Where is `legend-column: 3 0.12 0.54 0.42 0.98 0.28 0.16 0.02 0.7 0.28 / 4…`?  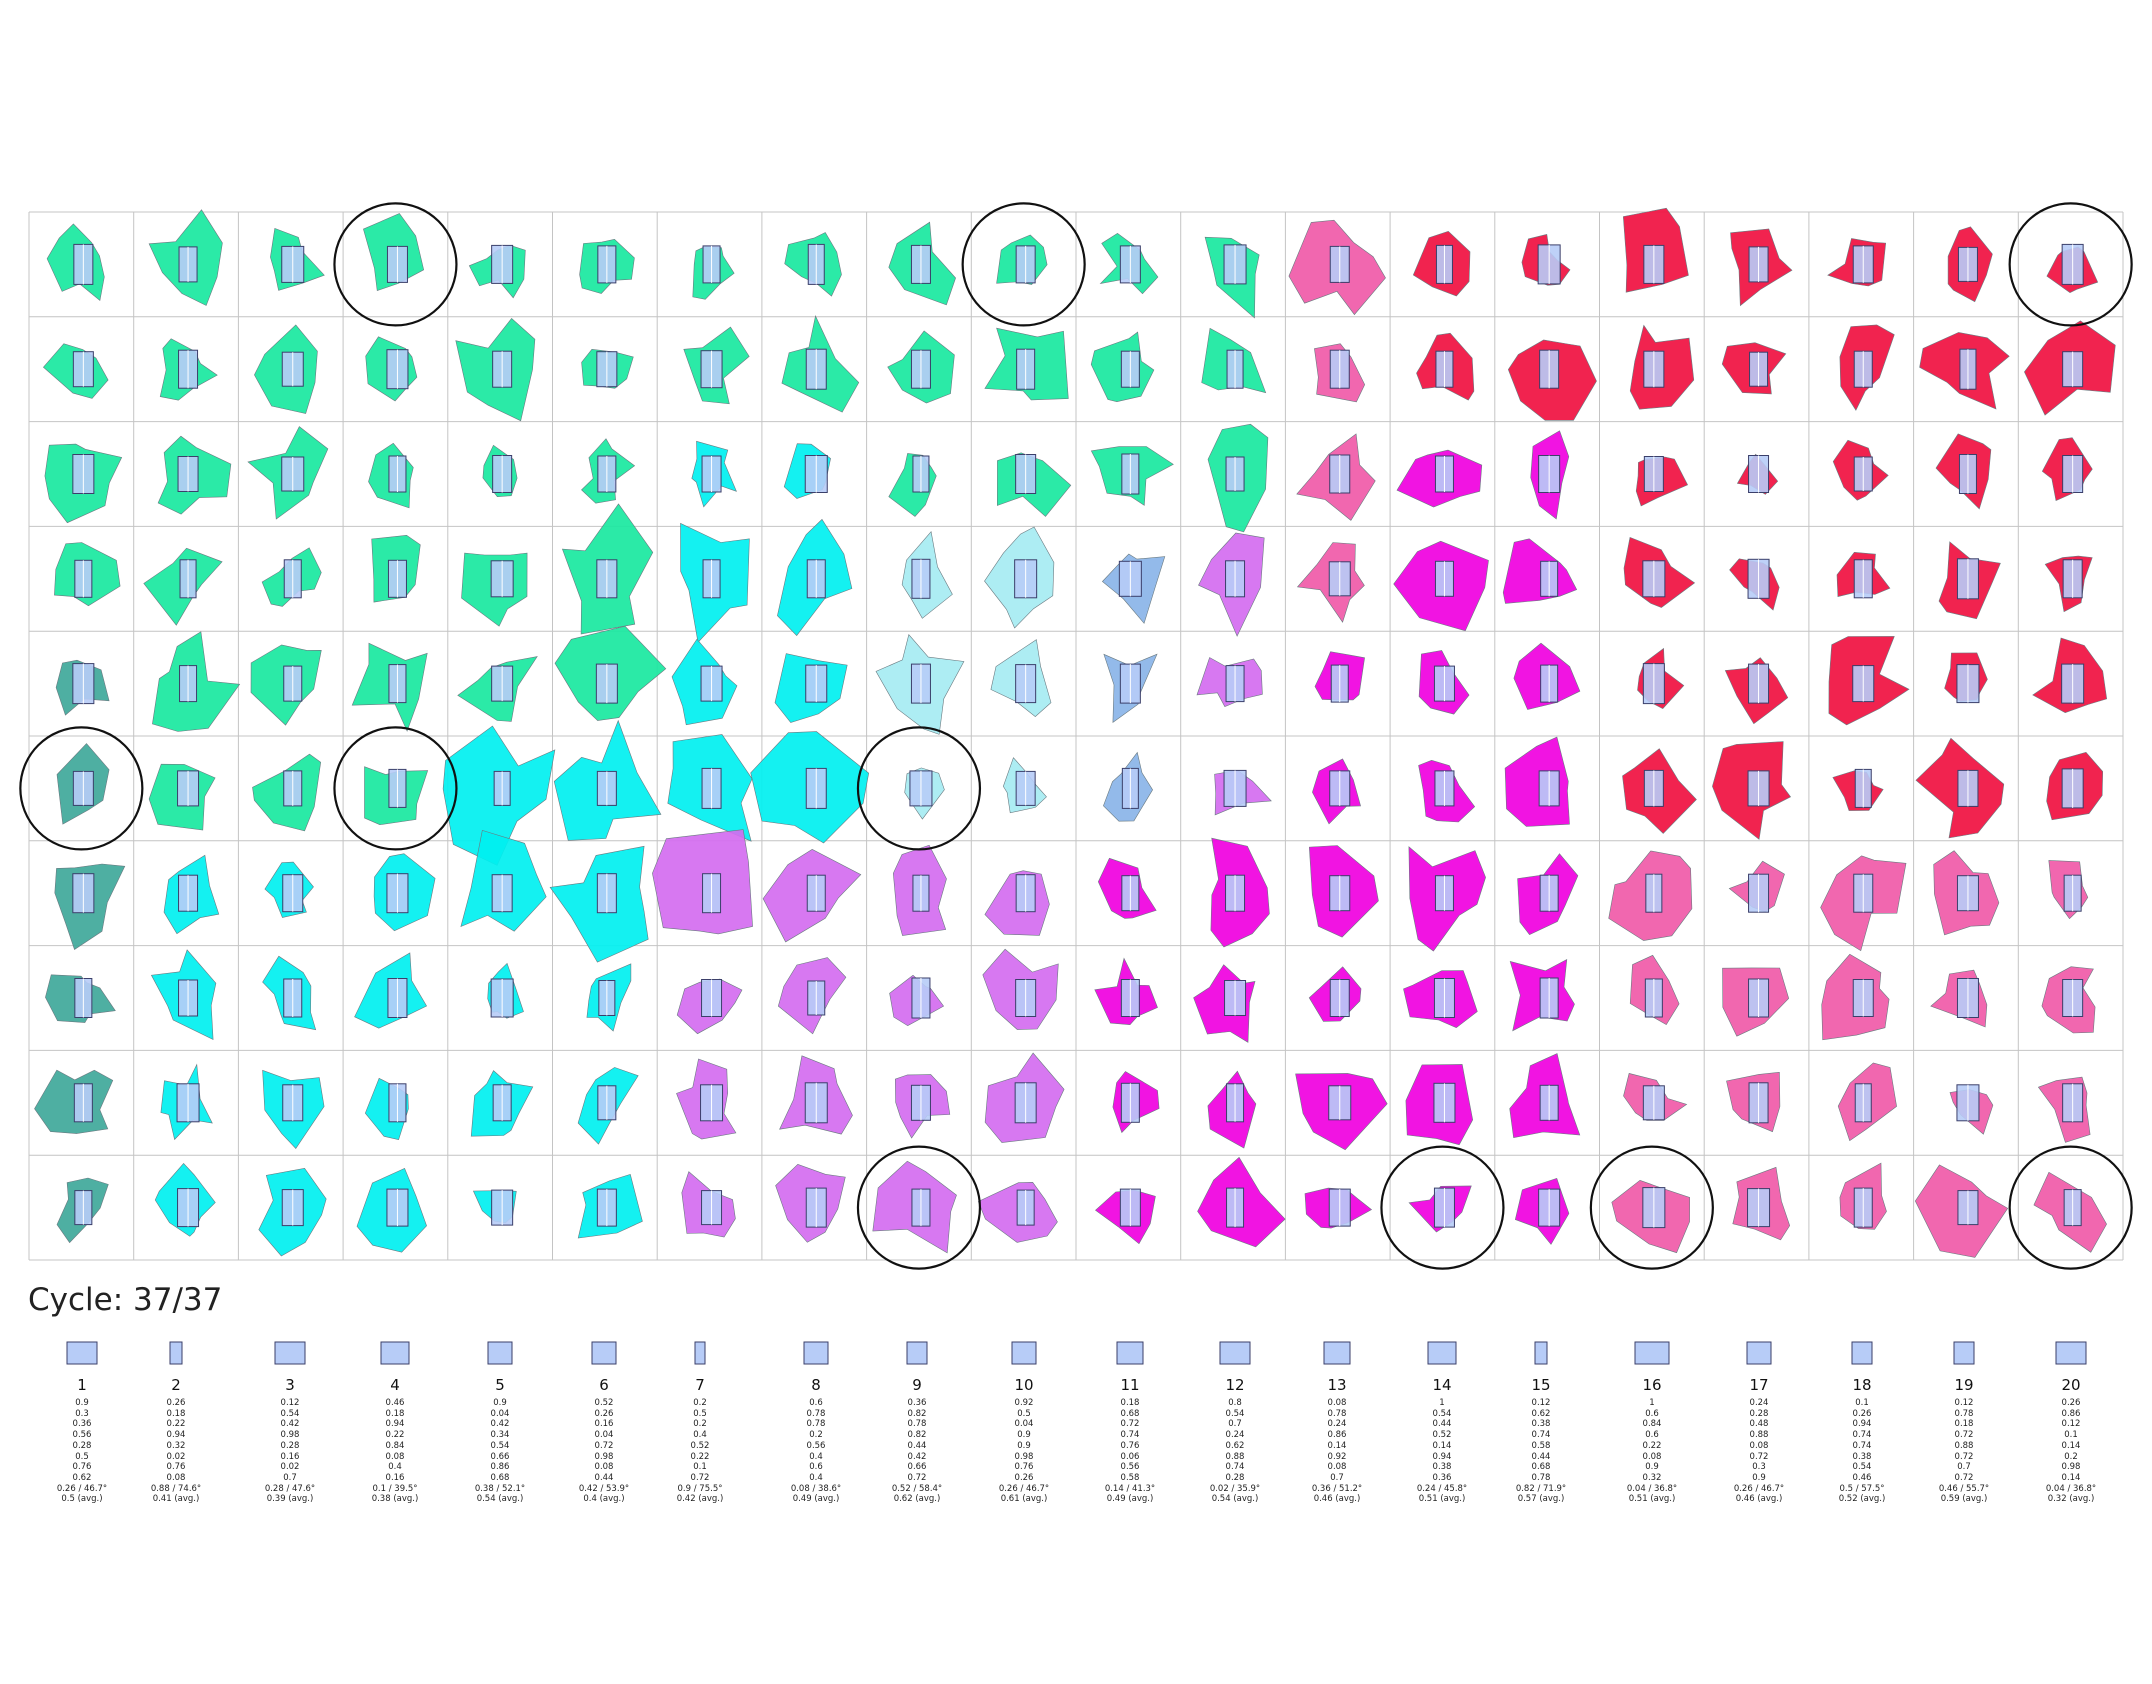
legend-column: 3 0.12 0.54 0.42 0.98 0.28 0.16 0.02 0.7 0.28 / 4… is located at coordinates (290, 1422).